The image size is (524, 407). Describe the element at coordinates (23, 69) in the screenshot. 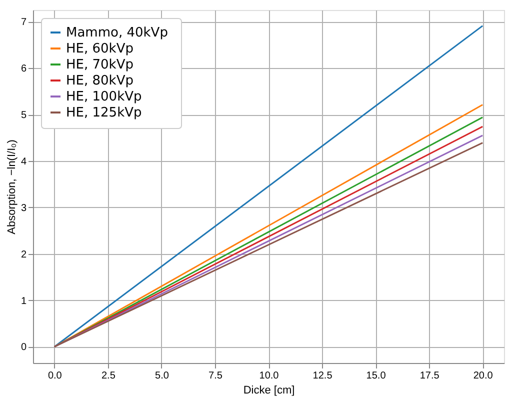

I see `y-tick-label: 6` at that location.